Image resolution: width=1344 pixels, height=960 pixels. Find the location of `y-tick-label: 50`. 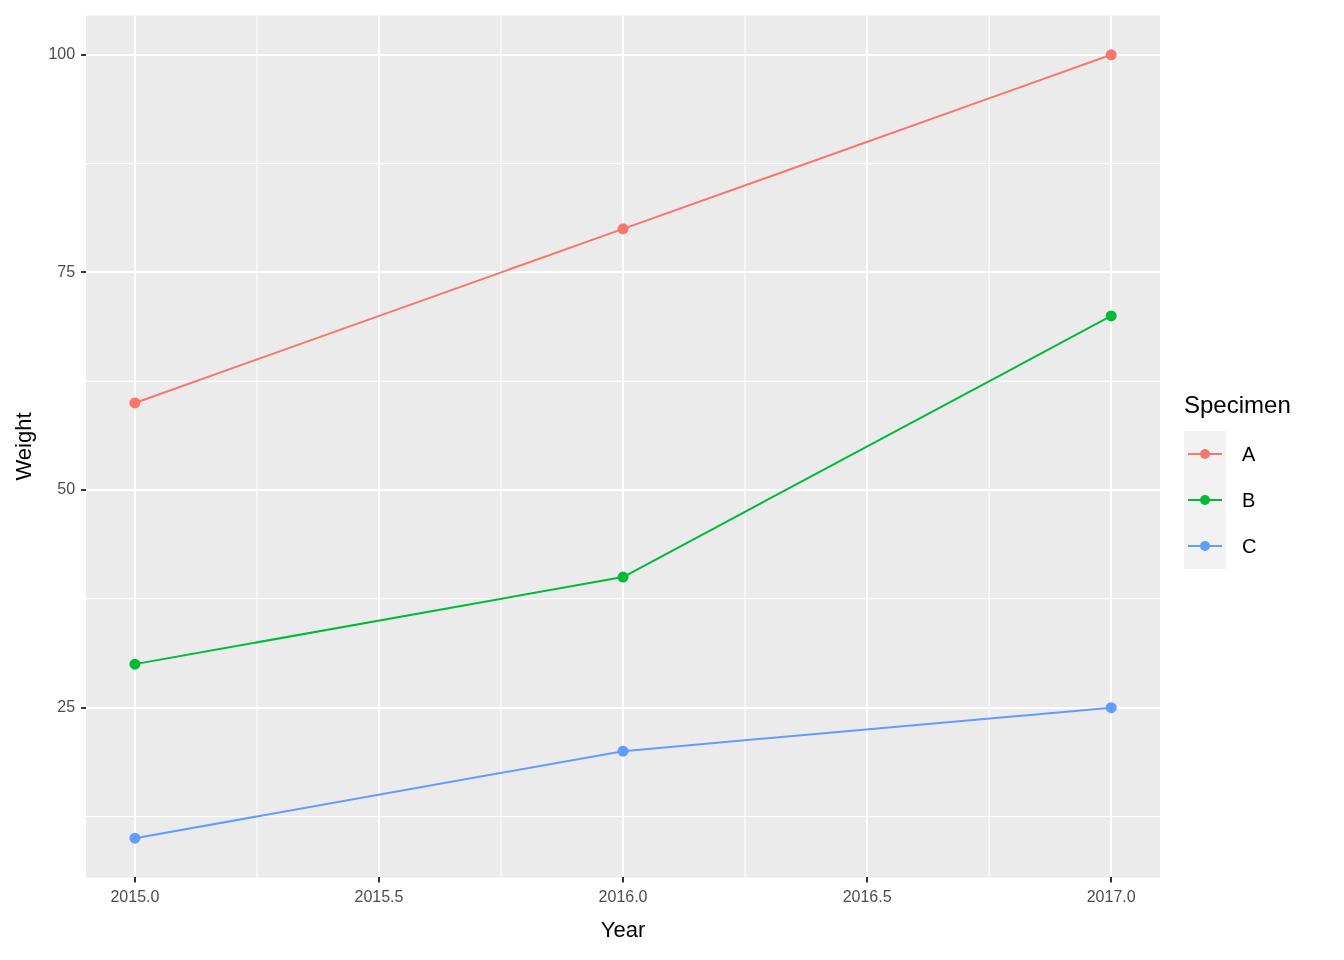

y-tick-label: 50 is located at coordinates (66, 489).